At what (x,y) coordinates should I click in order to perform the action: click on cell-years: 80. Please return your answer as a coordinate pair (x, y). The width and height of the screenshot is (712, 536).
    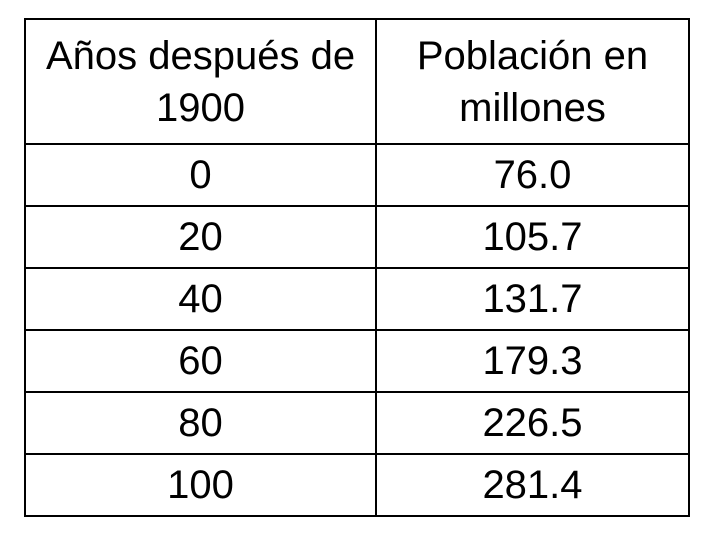
    Looking at the image, I should click on (200, 423).